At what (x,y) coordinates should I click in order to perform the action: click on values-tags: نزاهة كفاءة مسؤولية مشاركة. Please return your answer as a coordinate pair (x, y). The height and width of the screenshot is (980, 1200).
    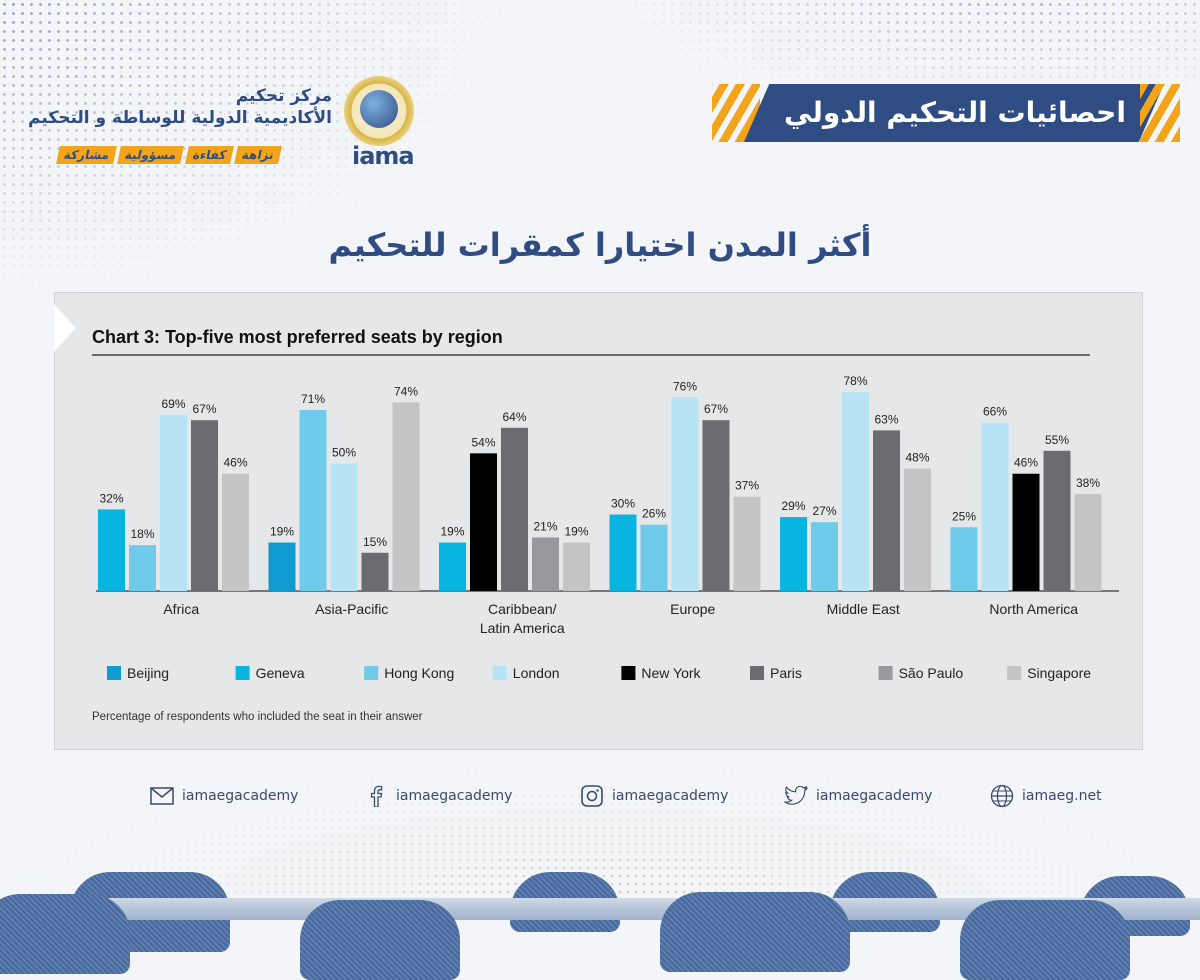
    Looking at the image, I should click on (169, 155).